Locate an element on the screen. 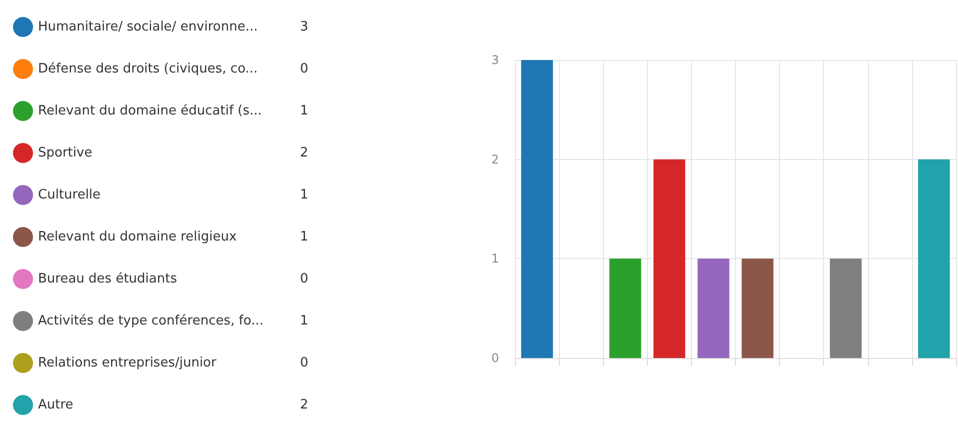 The height and width of the screenshot is (424, 958). legend-label: Culturelle is located at coordinates (69, 195).